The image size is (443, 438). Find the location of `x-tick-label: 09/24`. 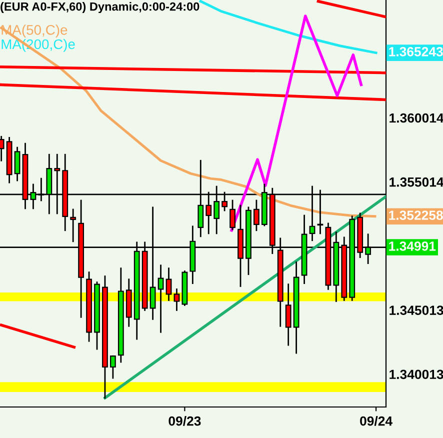

x-tick-label: 09/24 is located at coordinates (376, 421).